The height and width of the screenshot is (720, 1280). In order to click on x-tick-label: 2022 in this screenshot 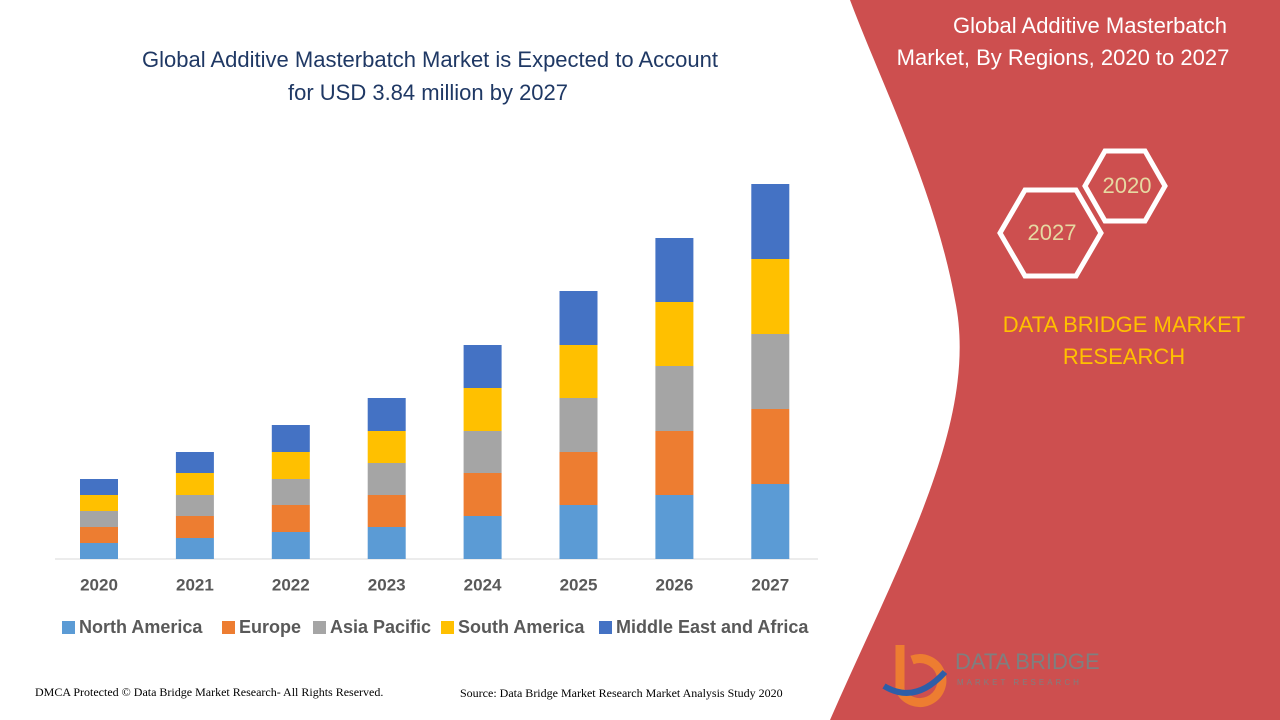, I will do `click(291, 584)`.